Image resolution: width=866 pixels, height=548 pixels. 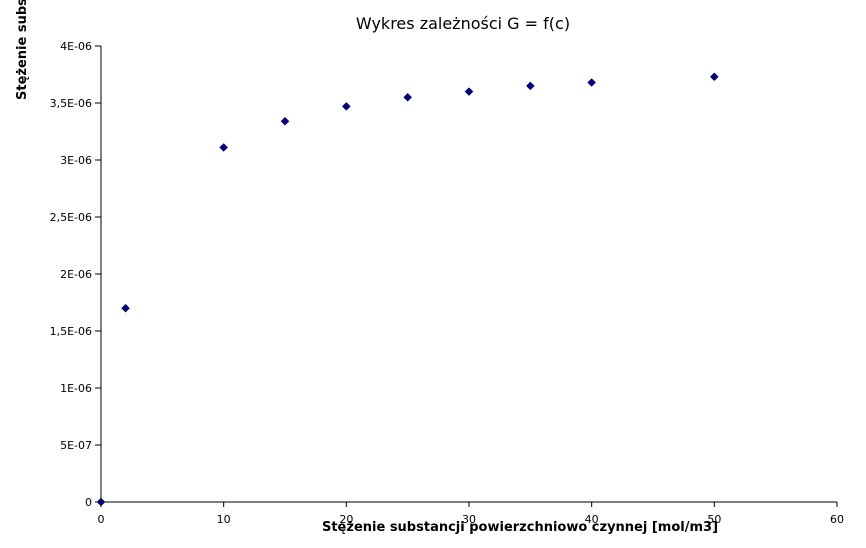 I want to click on x-tick-label: 0, so click(x=101, y=519).